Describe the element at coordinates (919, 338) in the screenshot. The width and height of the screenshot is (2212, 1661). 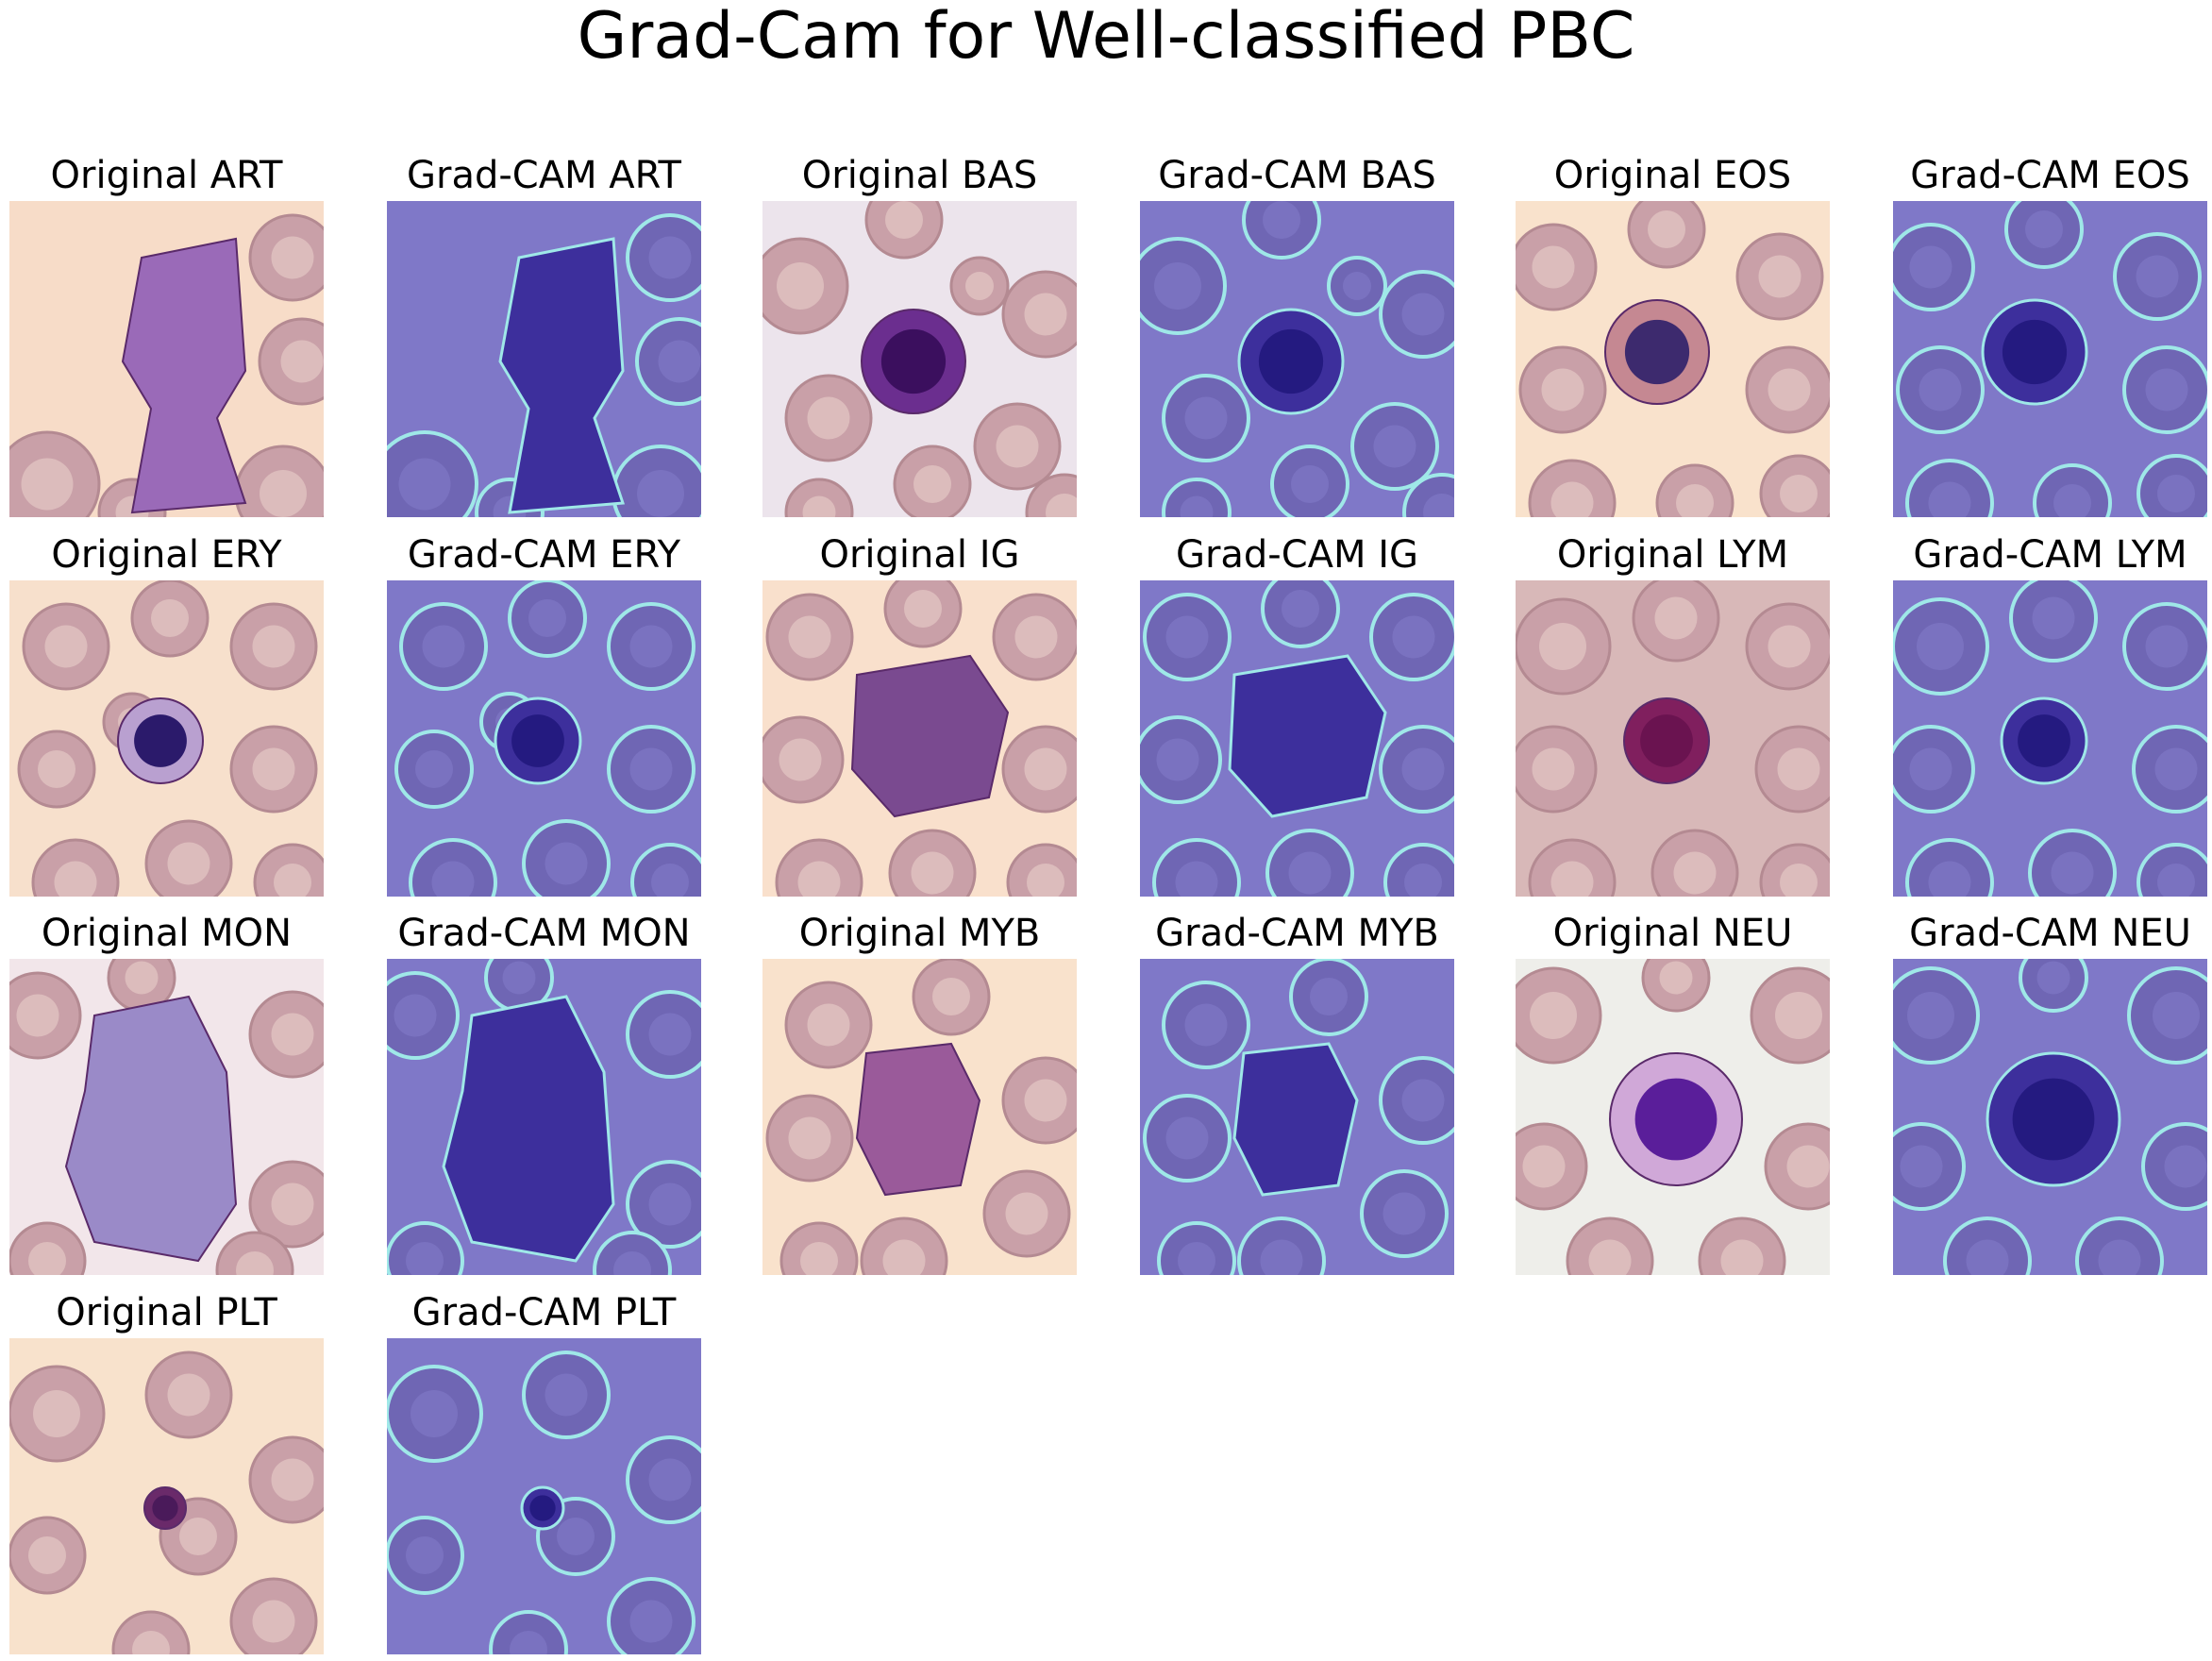
I see `panel-original-bas: Original BAS` at that location.